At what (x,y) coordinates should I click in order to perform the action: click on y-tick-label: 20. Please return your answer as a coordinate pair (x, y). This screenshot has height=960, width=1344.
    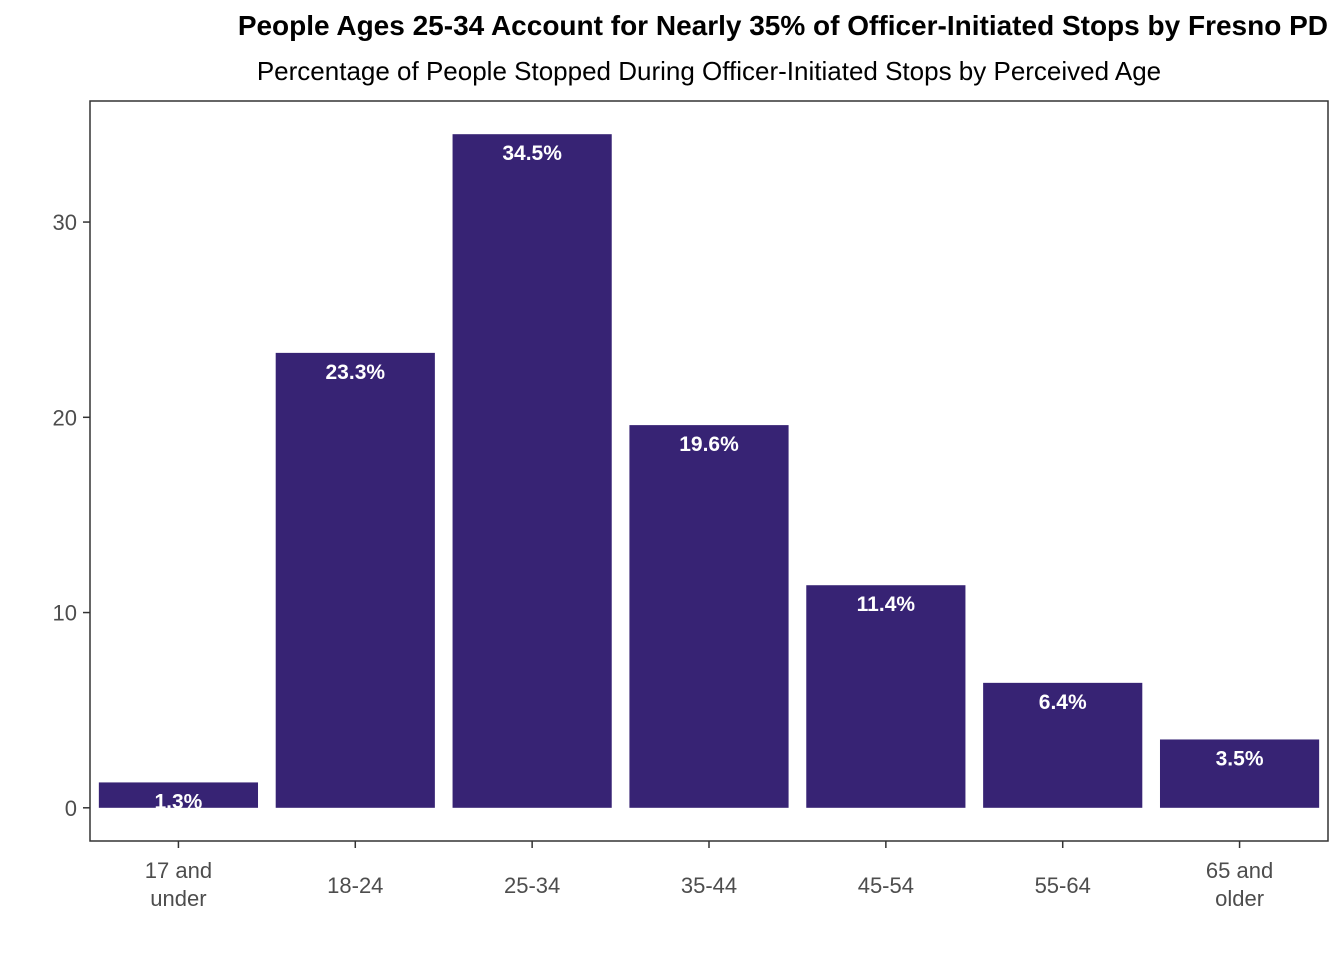
    Looking at the image, I should click on (65, 417).